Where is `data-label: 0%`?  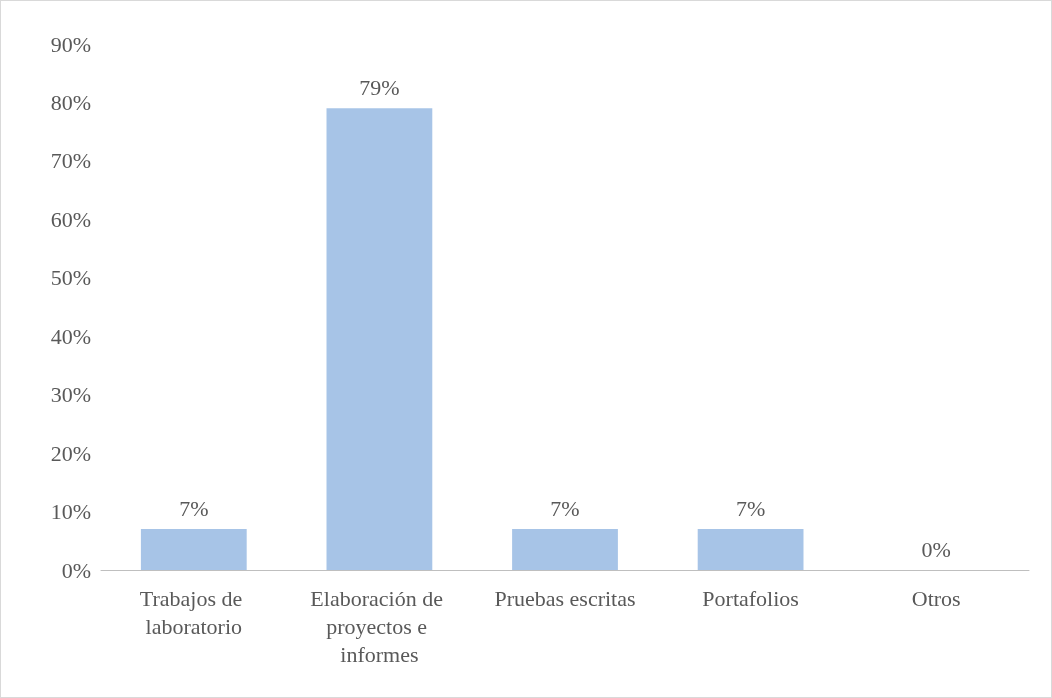 data-label: 0% is located at coordinates (936, 549).